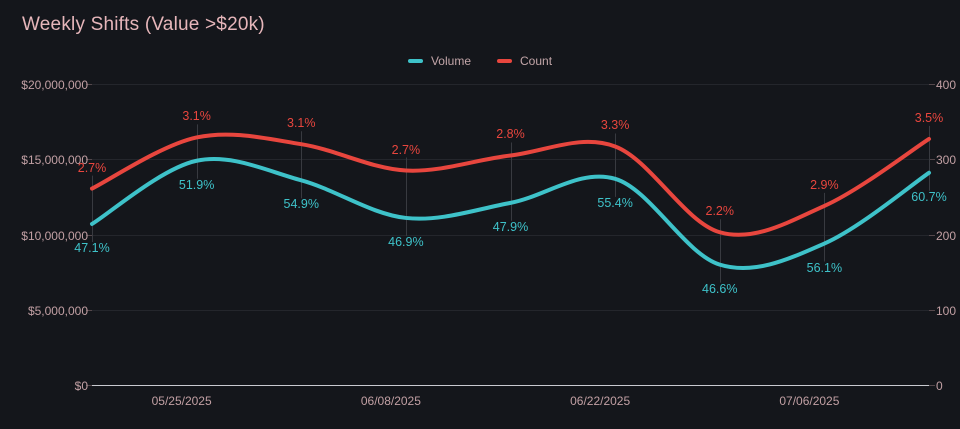  Describe the element at coordinates (809, 401) in the screenshot. I see `x-axis-tick: 07/06/2025` at that location.